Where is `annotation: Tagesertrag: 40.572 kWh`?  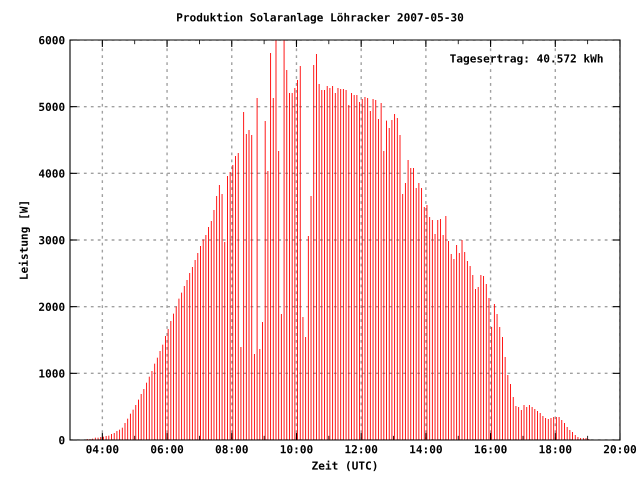
annotation: Tagesertrag: 40.572 kWh is located at coordinates (526, 59).